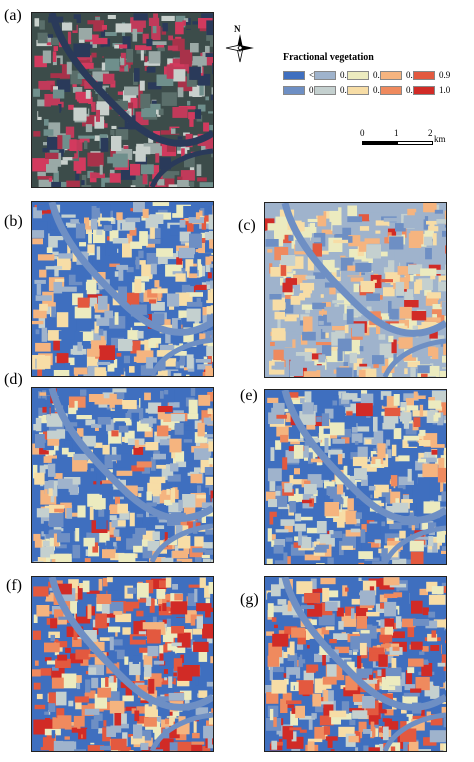  What do you see at coordinates (355, 477) in the screenshot?
I see `map-panel-e` at bounding box center [355, 477].